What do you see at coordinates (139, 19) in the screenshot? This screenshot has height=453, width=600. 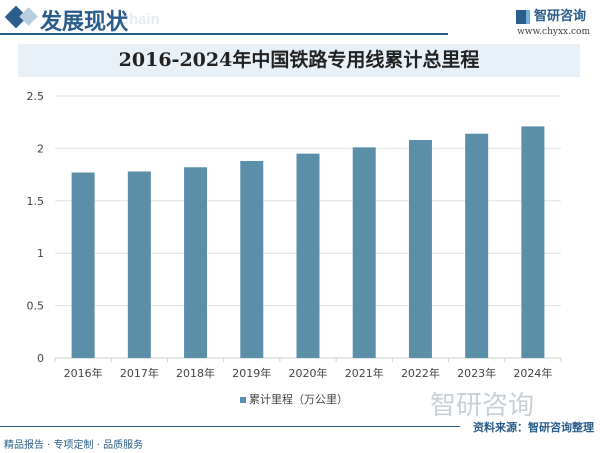 I see `header-ghost-text: Chain` at bounding box center [139, 19].